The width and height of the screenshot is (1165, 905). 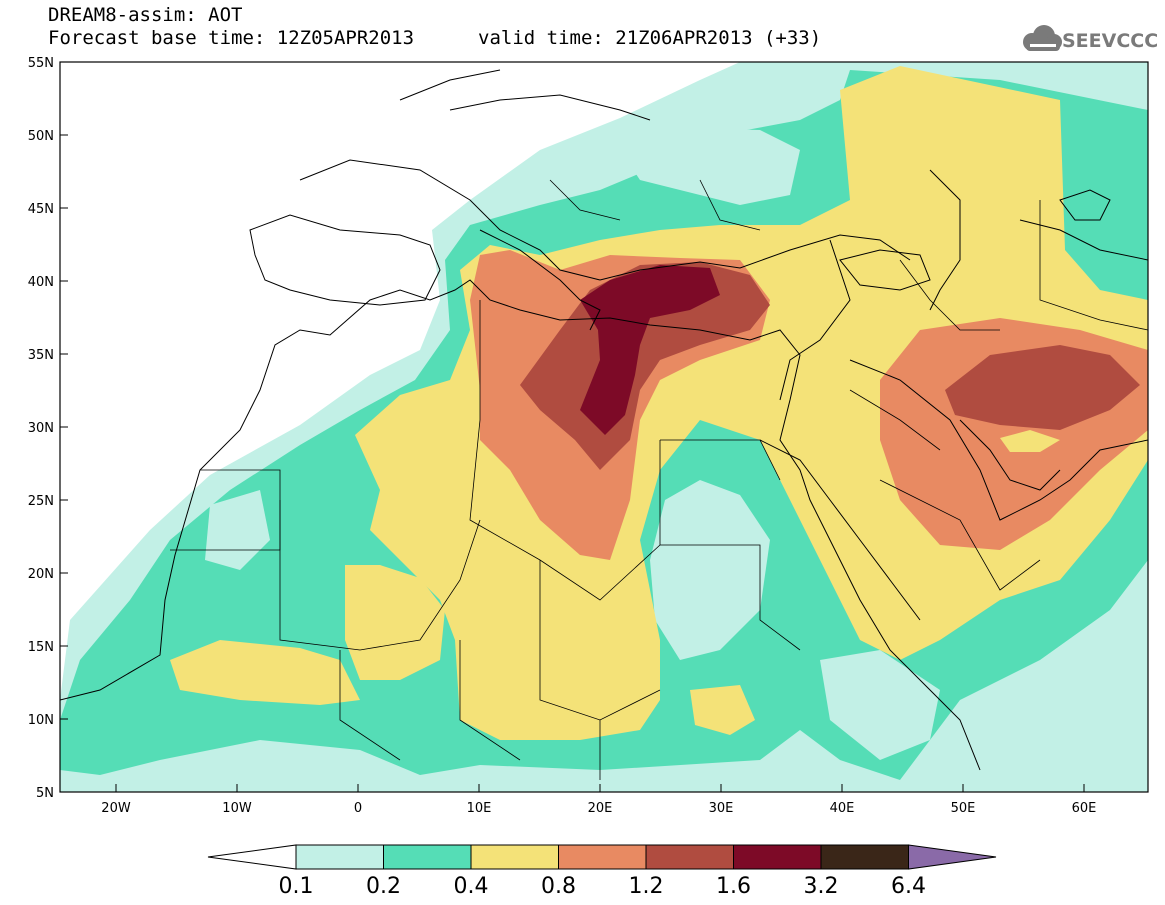 I want to click on cloud-icon, so click(x=1042, y=38).